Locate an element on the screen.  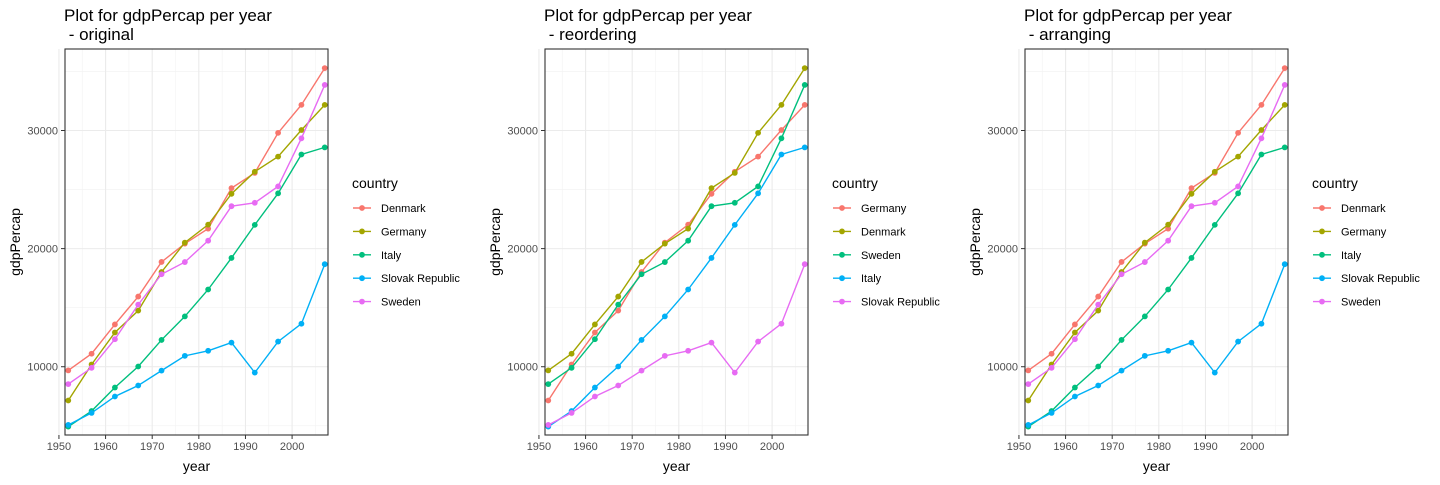
x-tick-label: 1950 is located at coordinates (1019, 447).